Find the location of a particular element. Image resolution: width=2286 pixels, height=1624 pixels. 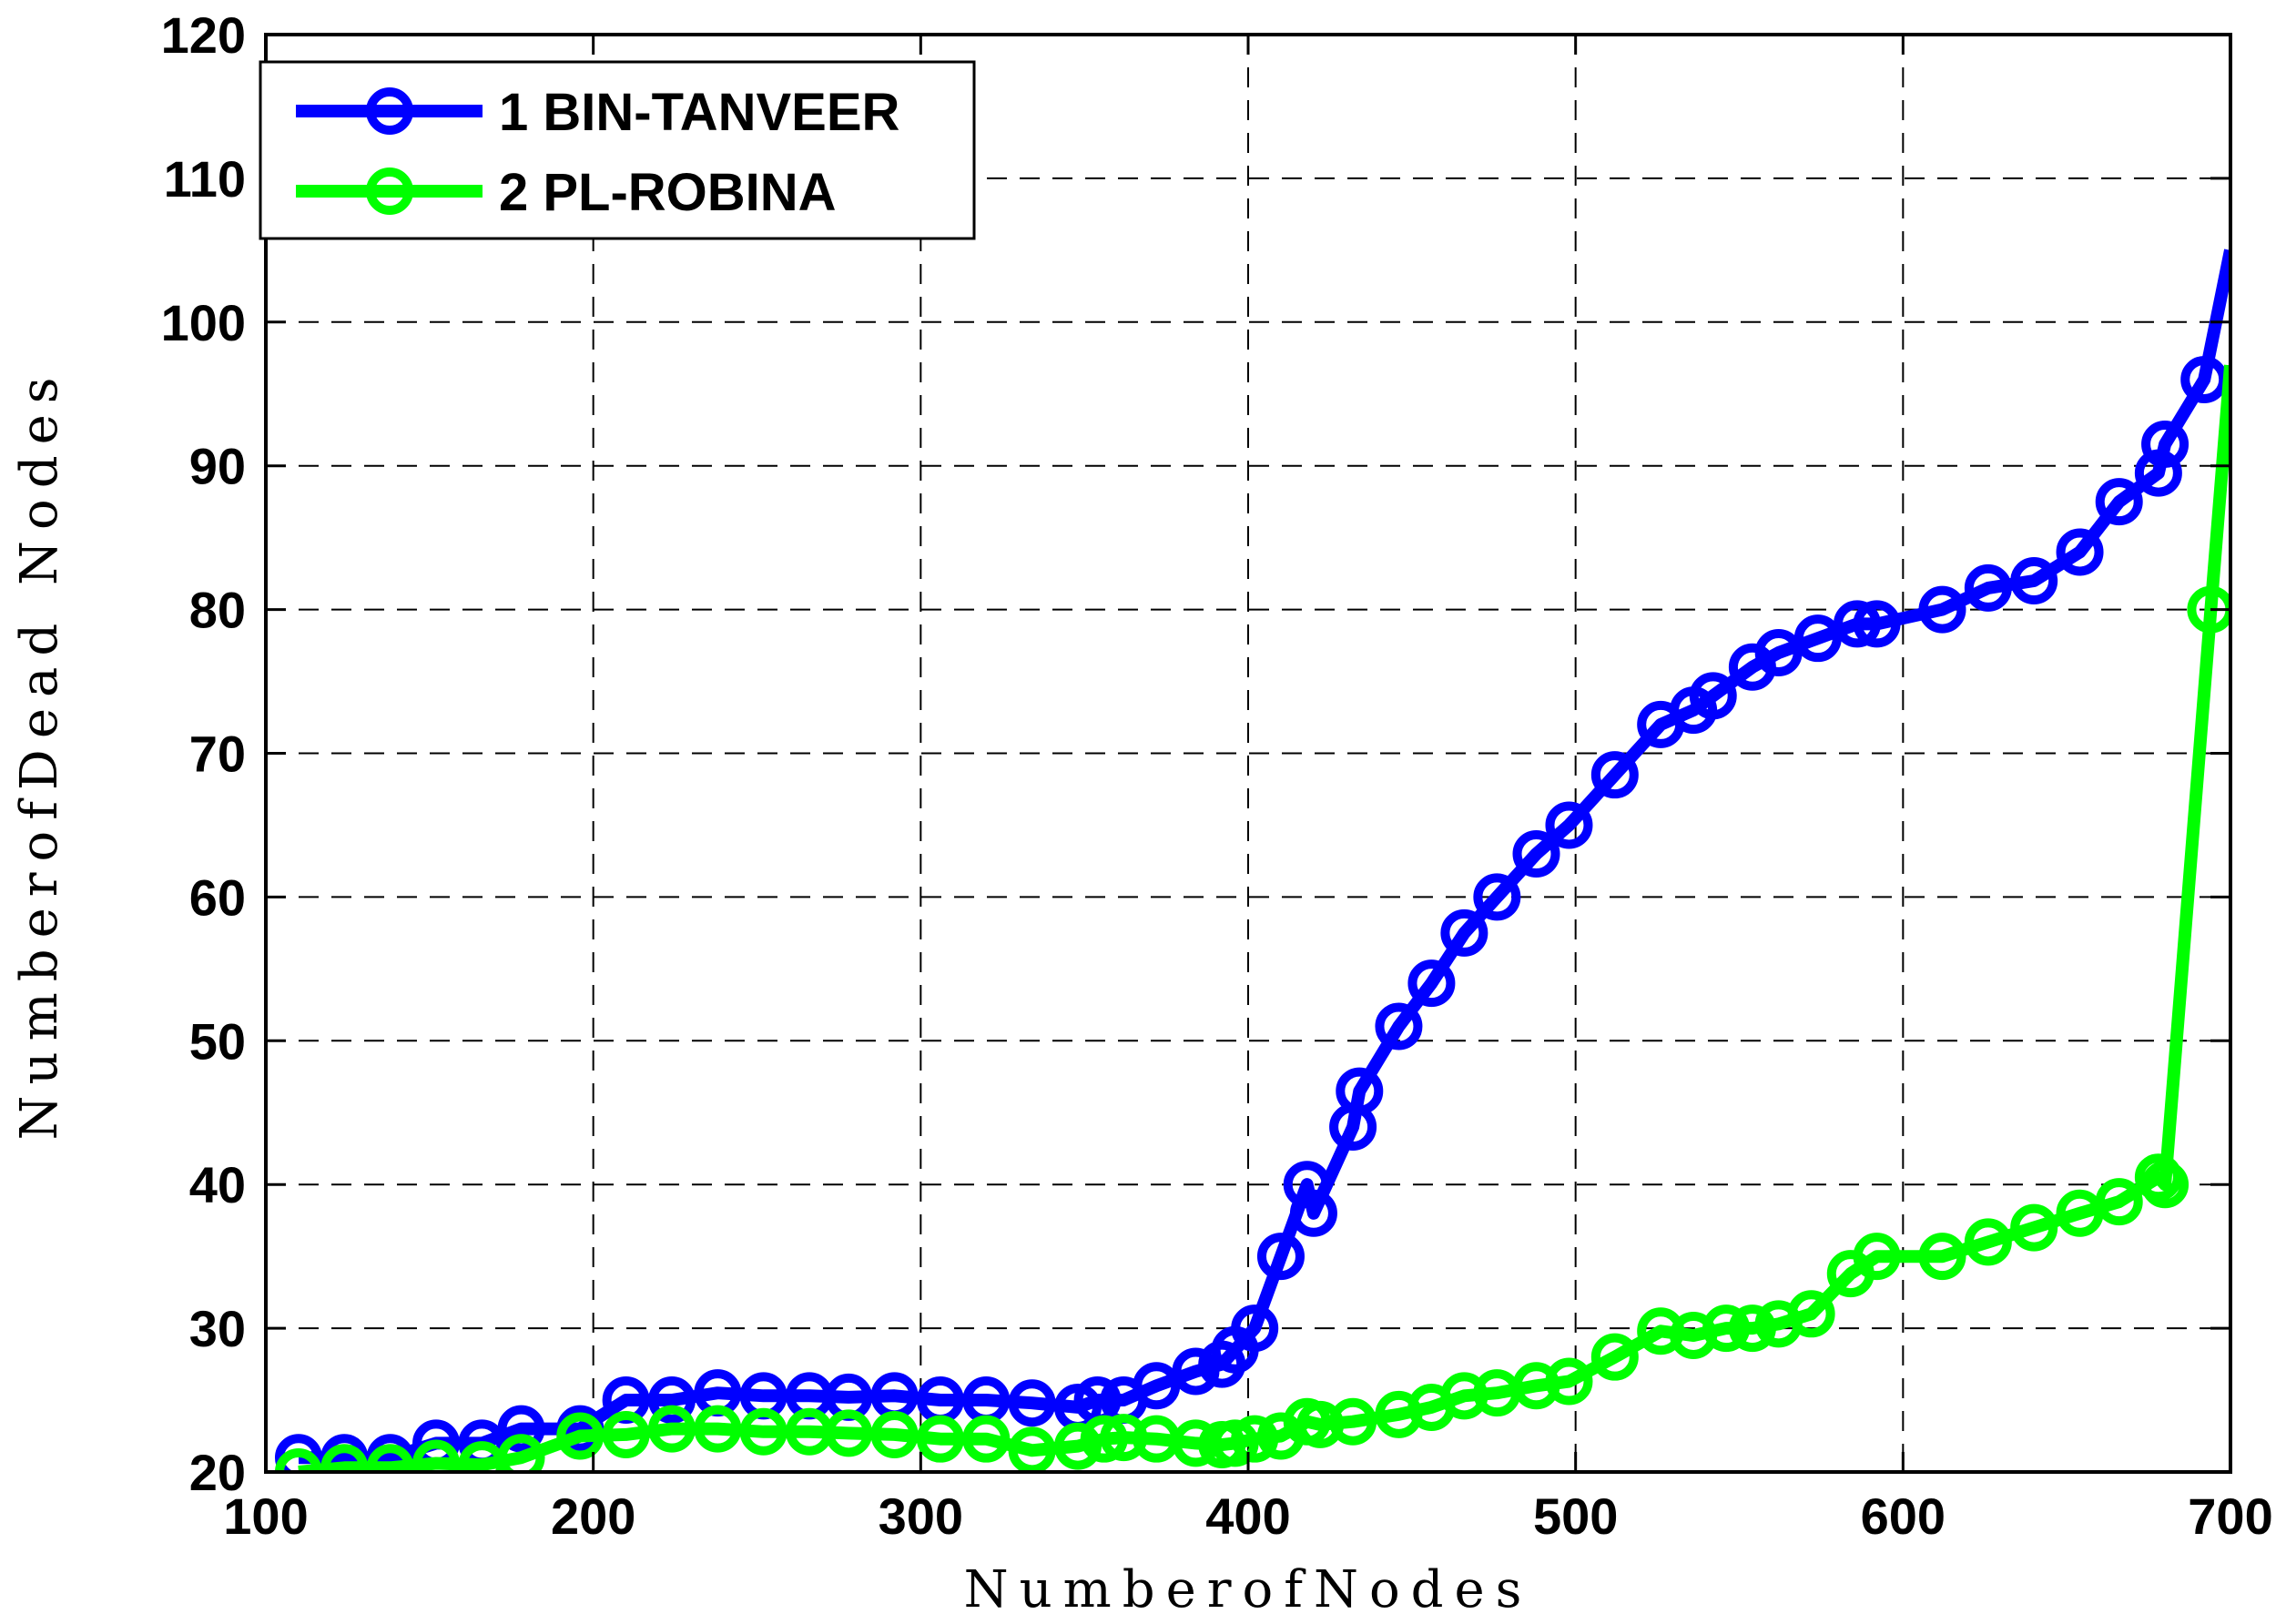

x-tick-label: 200 is located at coordinates (593, 1516).